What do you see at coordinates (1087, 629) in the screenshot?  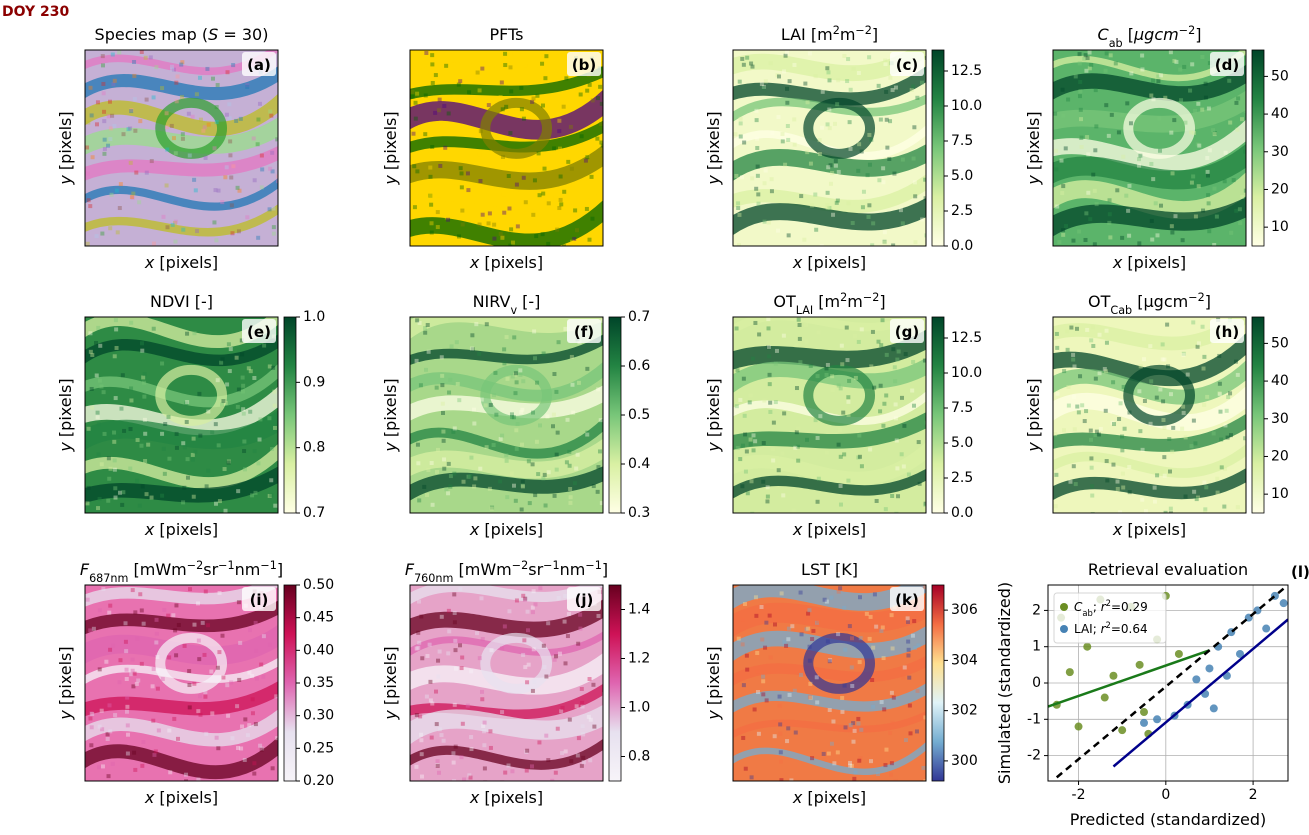 I see `text-part: LAI;` at bounding box center [1087, 629].